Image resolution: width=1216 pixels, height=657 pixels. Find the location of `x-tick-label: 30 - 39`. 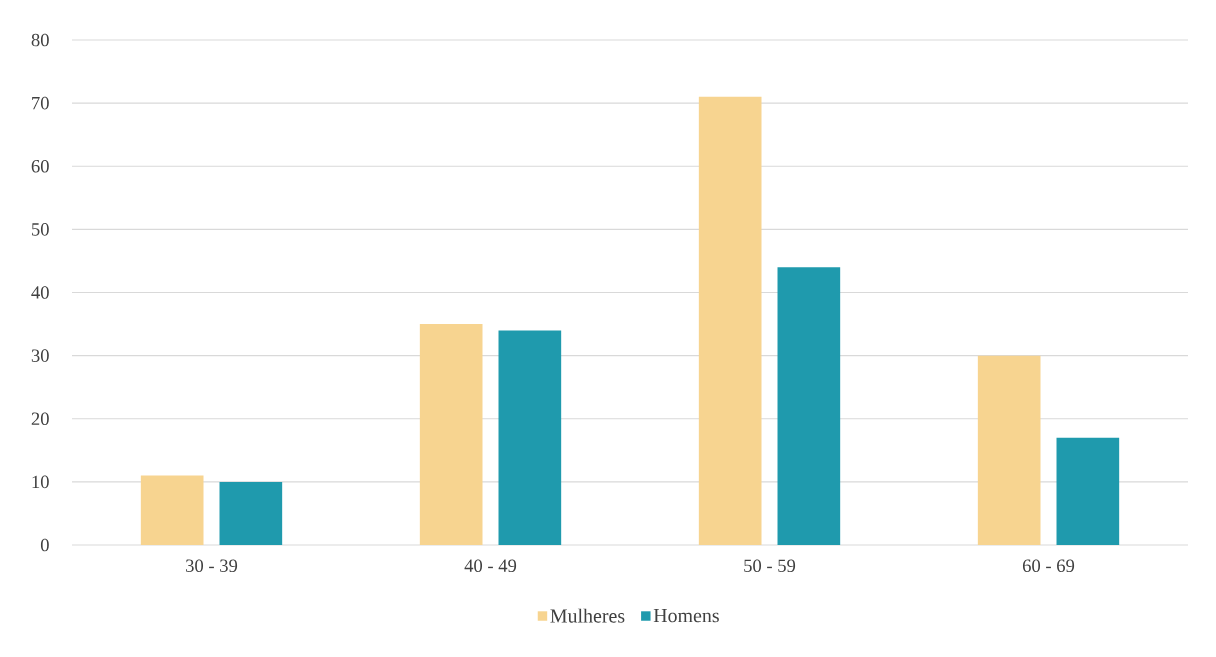

x-tick-label: 30 - 39 is located at coordinates (212, 566).